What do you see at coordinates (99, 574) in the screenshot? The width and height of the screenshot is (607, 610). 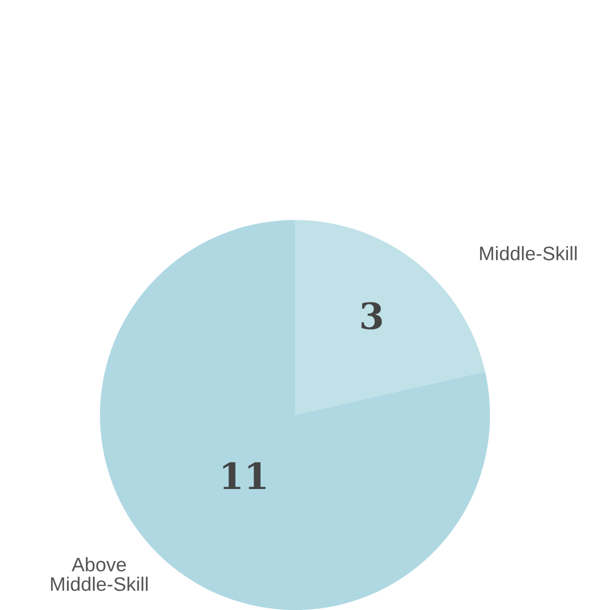 I see `slice-label: Above Middle-Skill` at bounding box center [99, 574].